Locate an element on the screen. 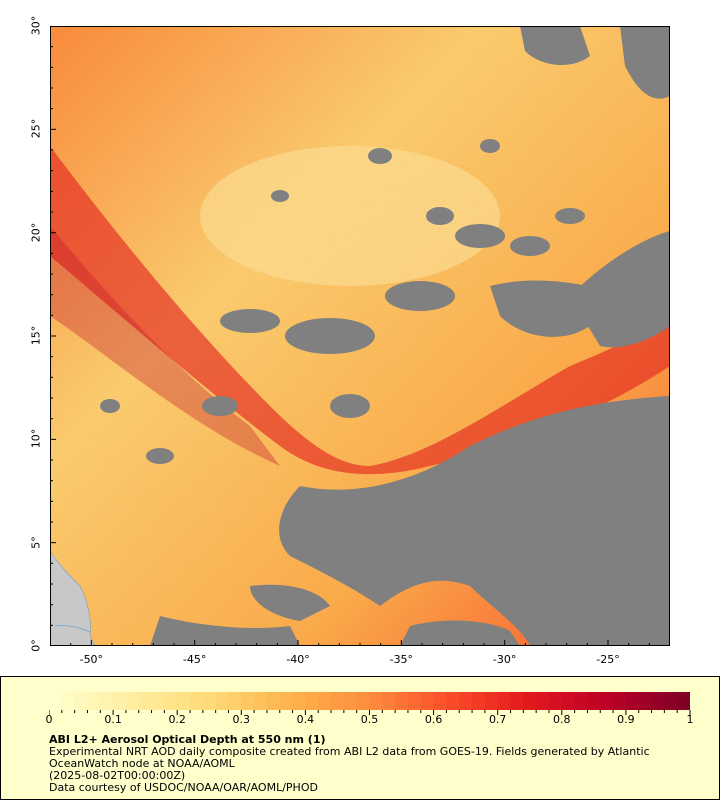  longitude-label: -45° is located at coordinates (194, 659).